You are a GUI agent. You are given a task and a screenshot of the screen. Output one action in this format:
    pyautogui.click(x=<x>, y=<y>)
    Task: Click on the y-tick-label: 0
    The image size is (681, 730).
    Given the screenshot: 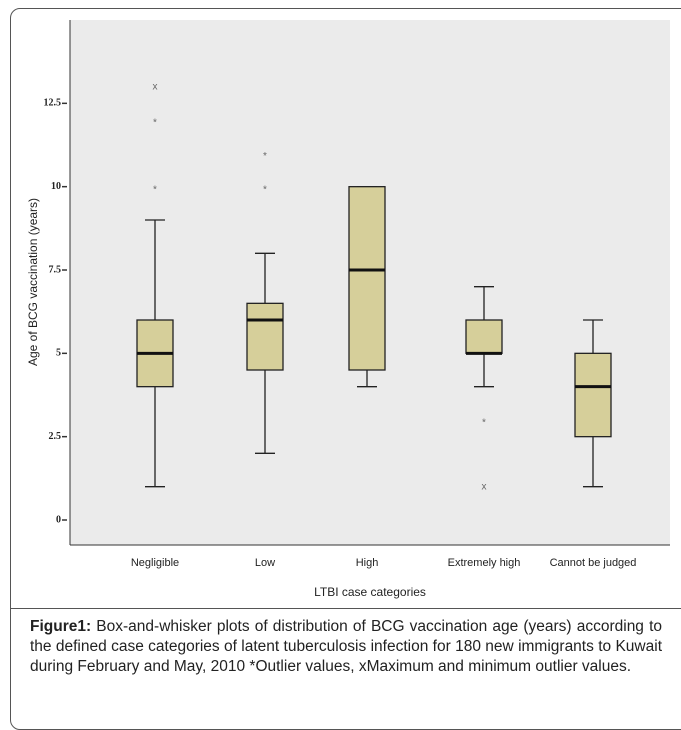 What is the action you would take?
    pyautogui.click(x=58, y=519)
    